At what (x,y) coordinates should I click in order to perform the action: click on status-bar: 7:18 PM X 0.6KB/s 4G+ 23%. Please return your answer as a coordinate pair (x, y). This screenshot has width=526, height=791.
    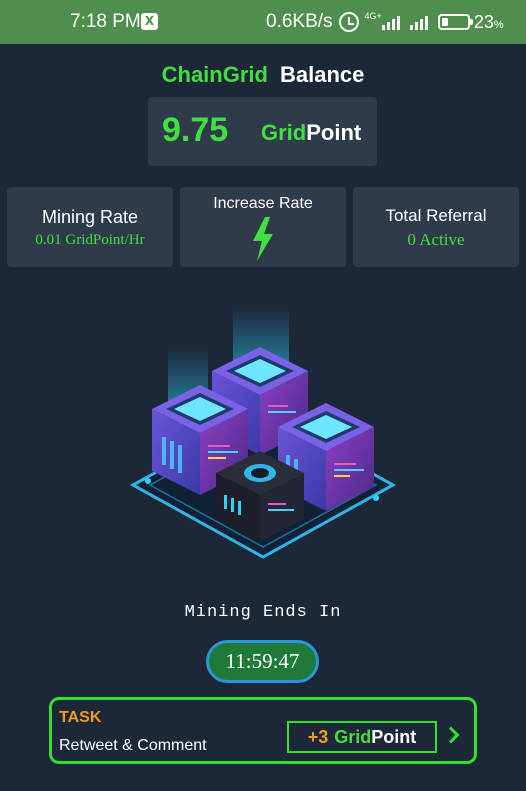
    Looking at the image, I should click on (263, 22).